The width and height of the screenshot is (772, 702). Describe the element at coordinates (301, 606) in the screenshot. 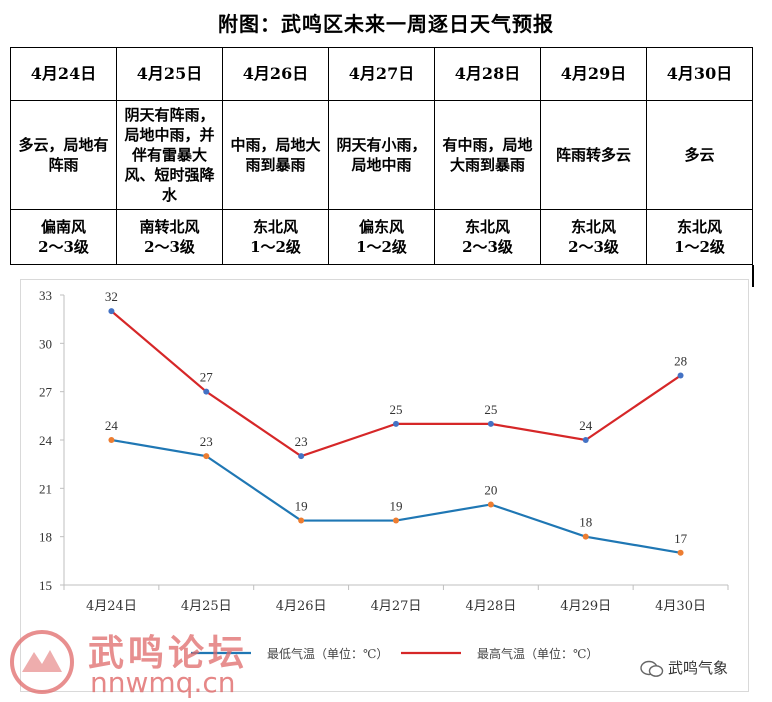

I see `x-tick-label: 4月26日` at that location.